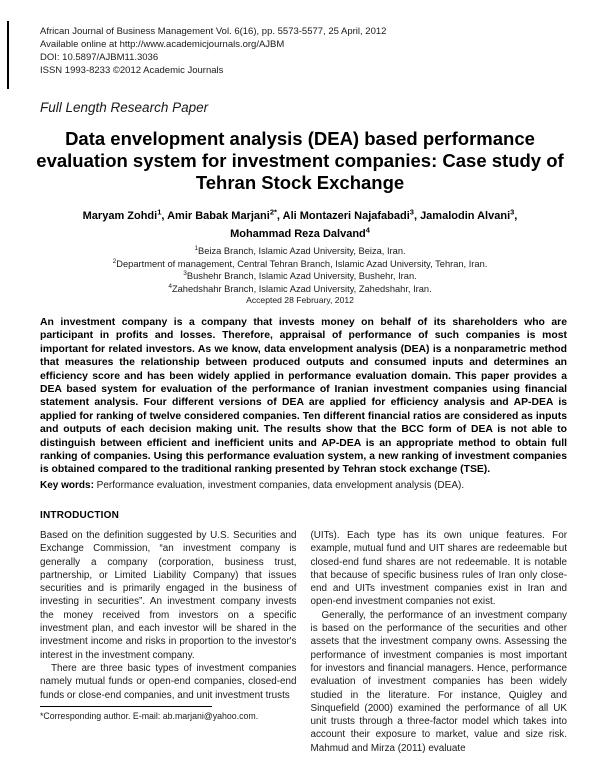 The height and width of the screenshot is (776, 600). What do you see at coordinates (126, 706) in the screenshot?
I see `footnote-rule` at bounding box center [126, 706].